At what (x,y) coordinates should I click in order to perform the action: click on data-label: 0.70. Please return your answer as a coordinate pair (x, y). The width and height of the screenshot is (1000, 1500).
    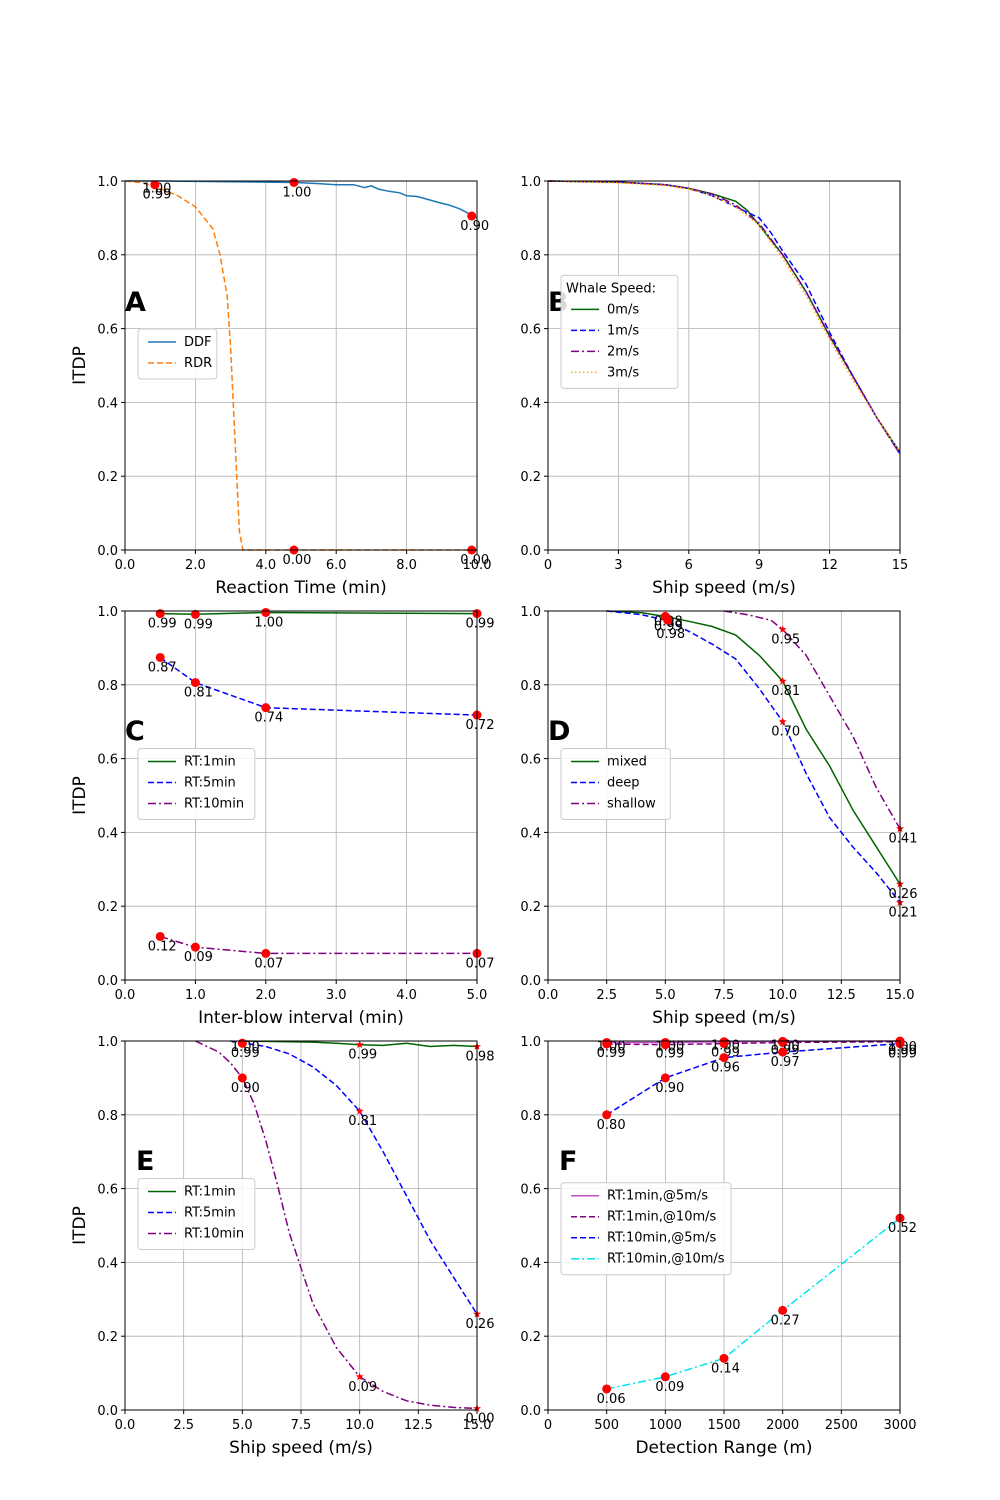
    Looking at the image, I should click on (785, 732).